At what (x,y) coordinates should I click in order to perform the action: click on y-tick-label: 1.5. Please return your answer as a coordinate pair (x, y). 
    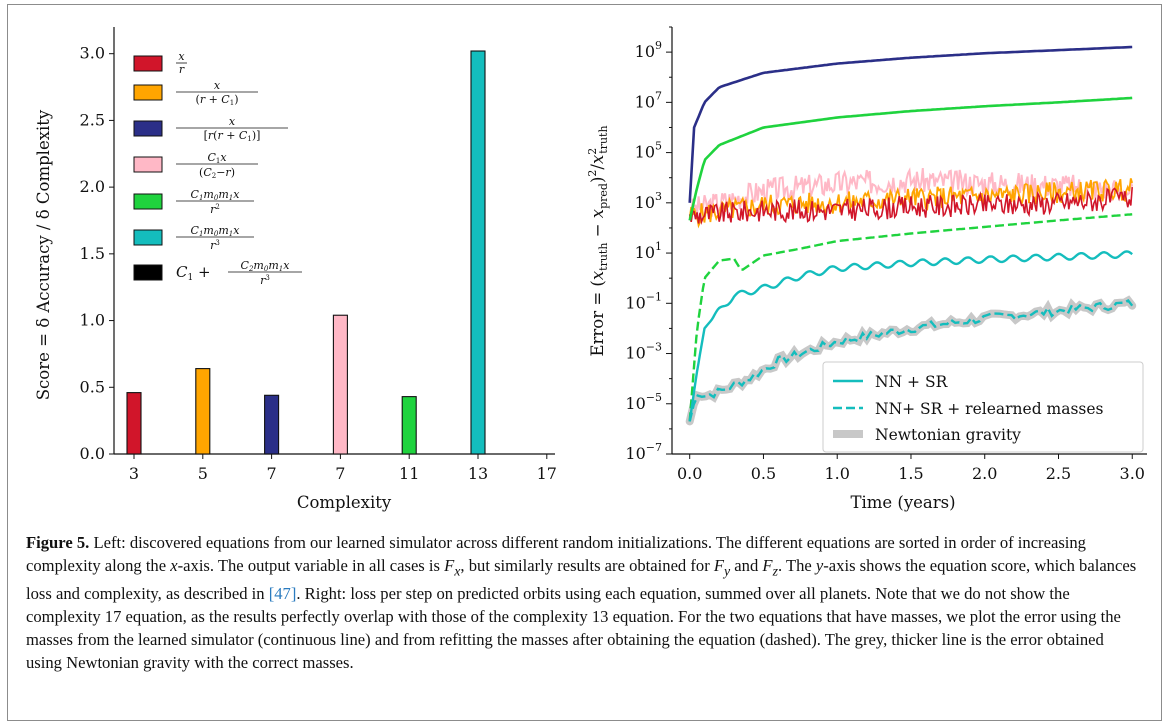
    Looking at the image, I should click on (92, 253).